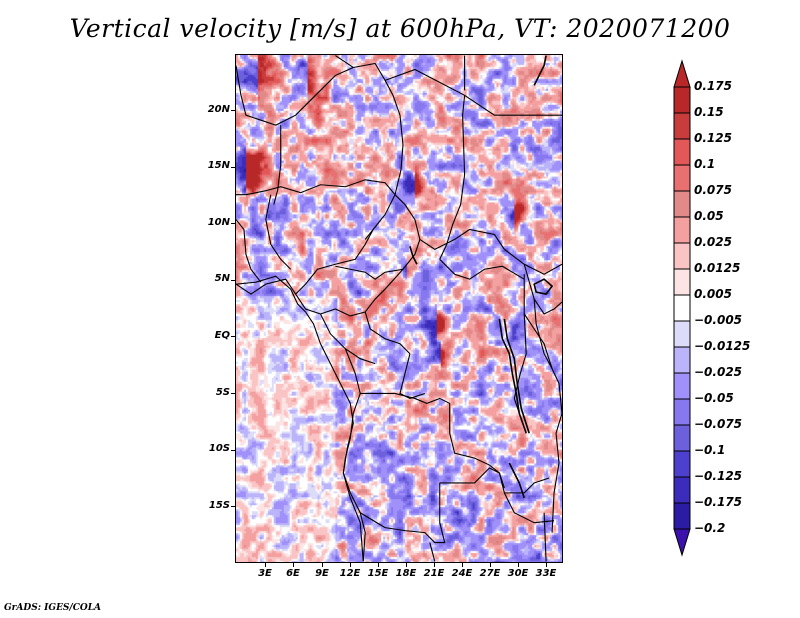 The width and height of the screenshot is (800, 618). I want to click on colorbar-tick-label: −0.05, so click(714, 398).